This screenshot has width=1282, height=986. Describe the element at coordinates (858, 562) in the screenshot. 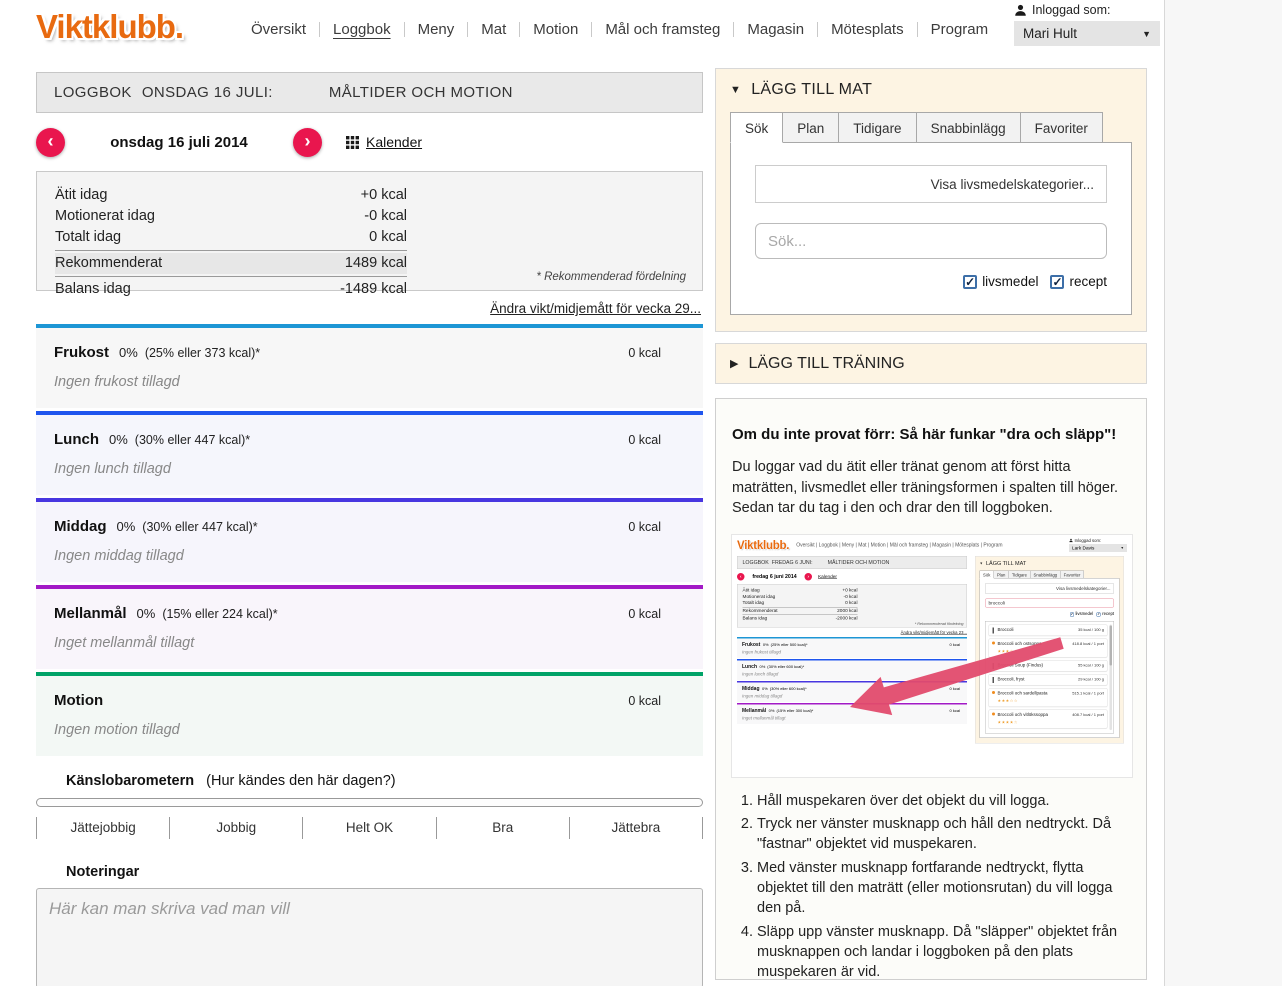

I see `mini-title-right: MÅLTIDER OCH MOTION` at that location.